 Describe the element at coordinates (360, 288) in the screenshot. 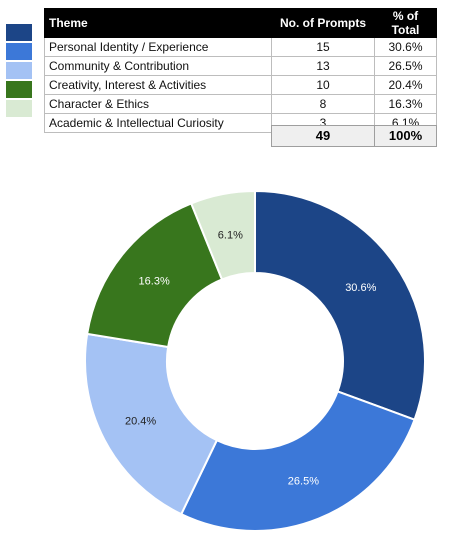

I see `slice-label: 30.6%` at that location.